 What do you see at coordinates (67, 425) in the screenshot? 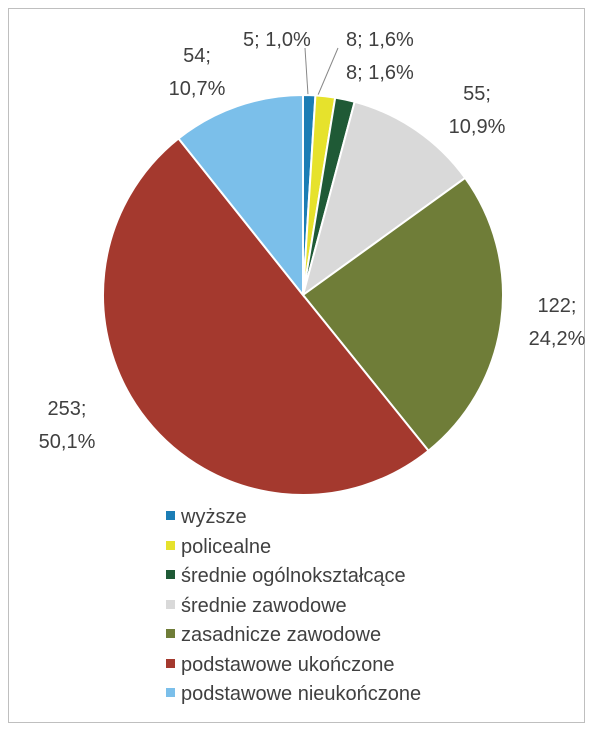
I see `data-label: 253; 50,1%` at bounding box center [67, 425].